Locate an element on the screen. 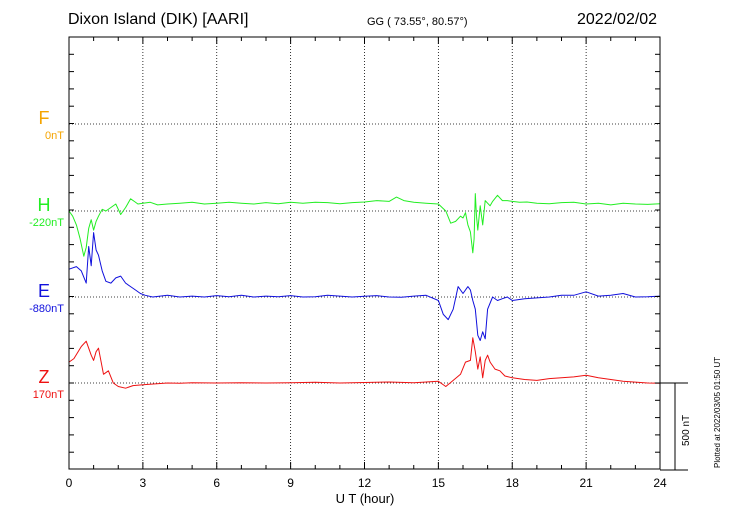 Image resolution: width=730 pixels, height=520 pixels. x-tick-label: 21 is located at coordinates (586, 483).